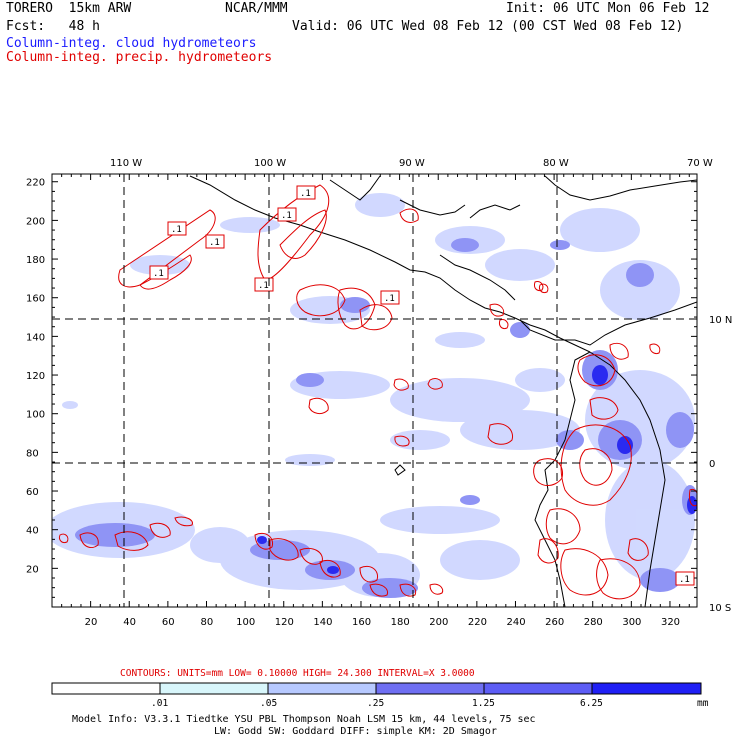 The height and width of the screenshot is (740, 740). What do you see at coordinates (412, 163) in the screenshot?
I see `lon-label: 90 W` at bounding box center [412, 163].